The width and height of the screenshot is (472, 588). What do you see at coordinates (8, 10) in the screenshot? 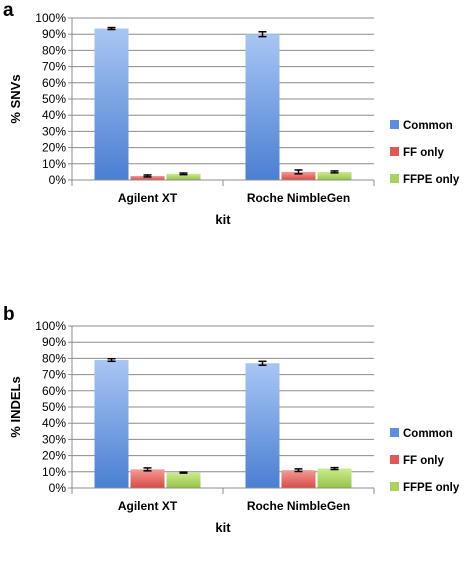
I see `panel-letter: a` at bounding box center [8, 10].